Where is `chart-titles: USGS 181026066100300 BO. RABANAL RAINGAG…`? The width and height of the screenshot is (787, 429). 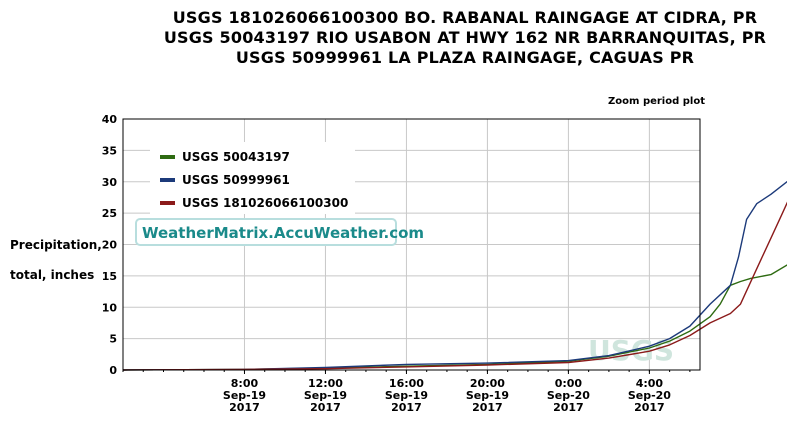 chart-titles: USGS 181026066100300 BO. RABANAL RAINGAG… is located at coordinates (465, 38).